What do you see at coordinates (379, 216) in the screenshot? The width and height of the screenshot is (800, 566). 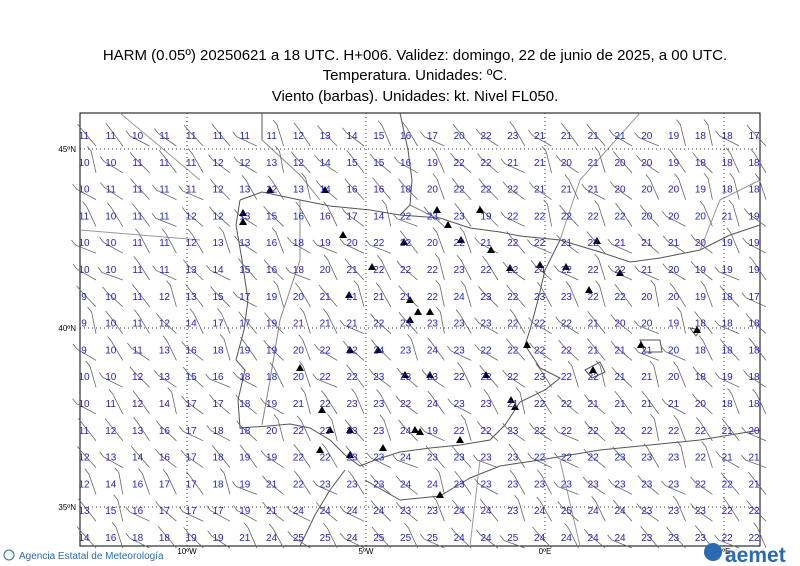 I see `temperature-value: 14` at bounding box center [379, 216].